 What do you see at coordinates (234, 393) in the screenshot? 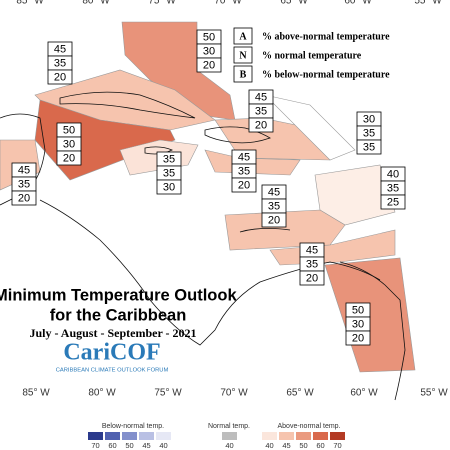
I see `longitude-label: 70° W` at bounding box center [234, 393].